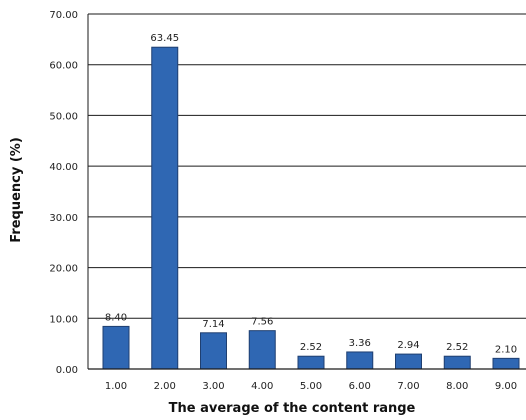 Image resolution: width=526 pixels, height=420 pixels. Describe the element at coordinates (16, 190) in the screenshot. I see `y-axis-title: Frequency (%)` at that location.